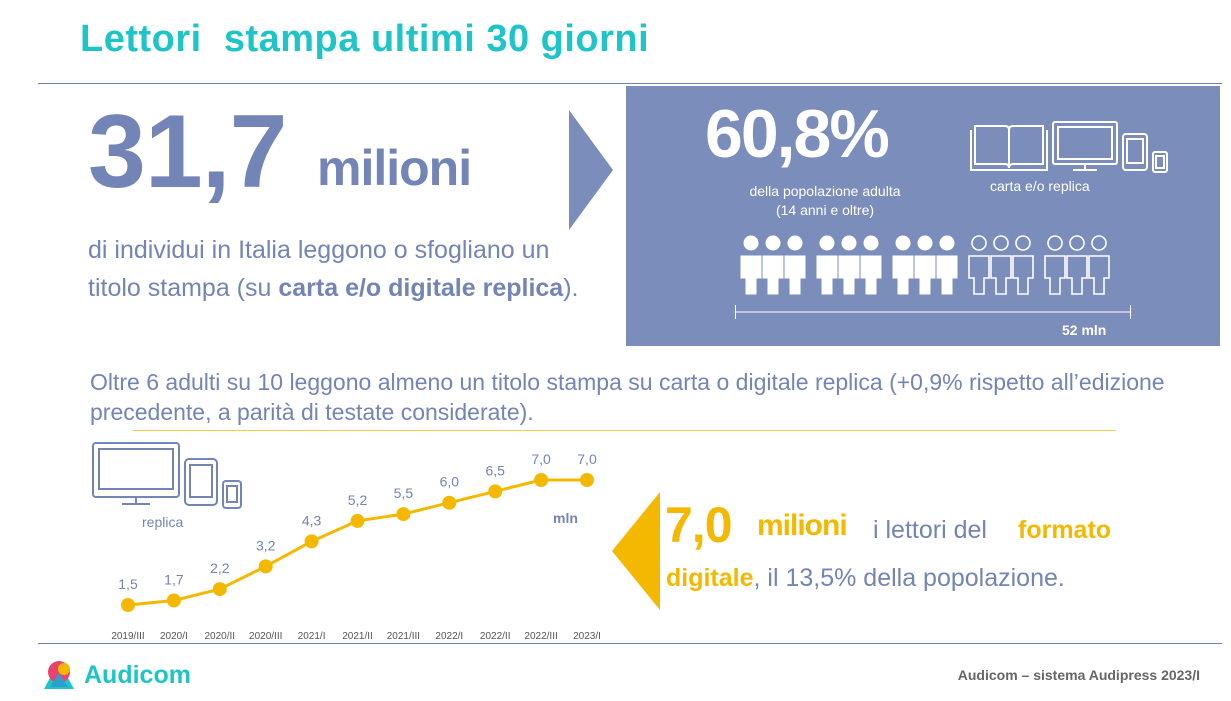 Image resolution: width=1231 pixels, height=701 pixels. What do you see at coordinates (630, 643) in the screenshot?
I see `footer-divider` at bounding box center [630, 643].